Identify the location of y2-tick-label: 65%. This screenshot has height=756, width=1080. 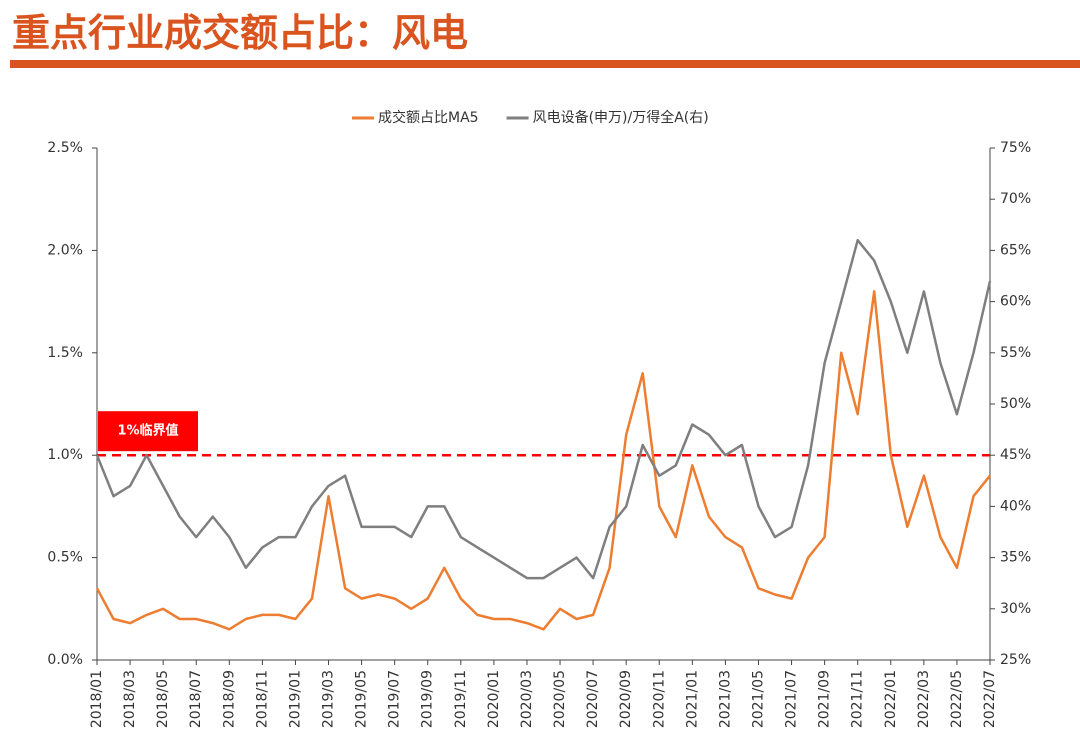
(1015, 250).